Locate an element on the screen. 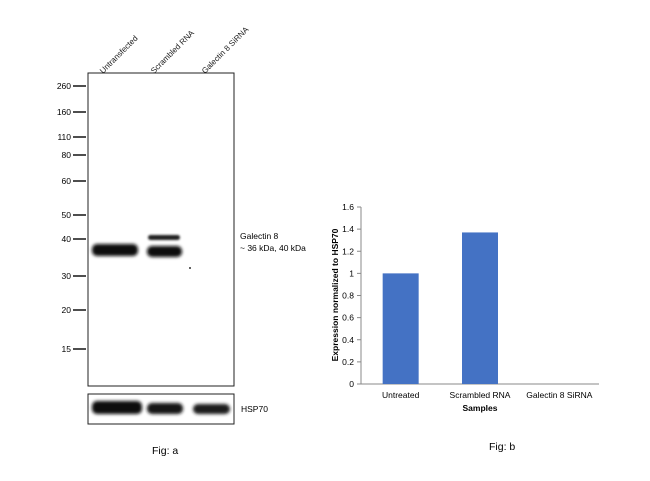 The width and height of the screenshot is (650, 481). marker-label-260: 260 is located at coordinates (64, 86).